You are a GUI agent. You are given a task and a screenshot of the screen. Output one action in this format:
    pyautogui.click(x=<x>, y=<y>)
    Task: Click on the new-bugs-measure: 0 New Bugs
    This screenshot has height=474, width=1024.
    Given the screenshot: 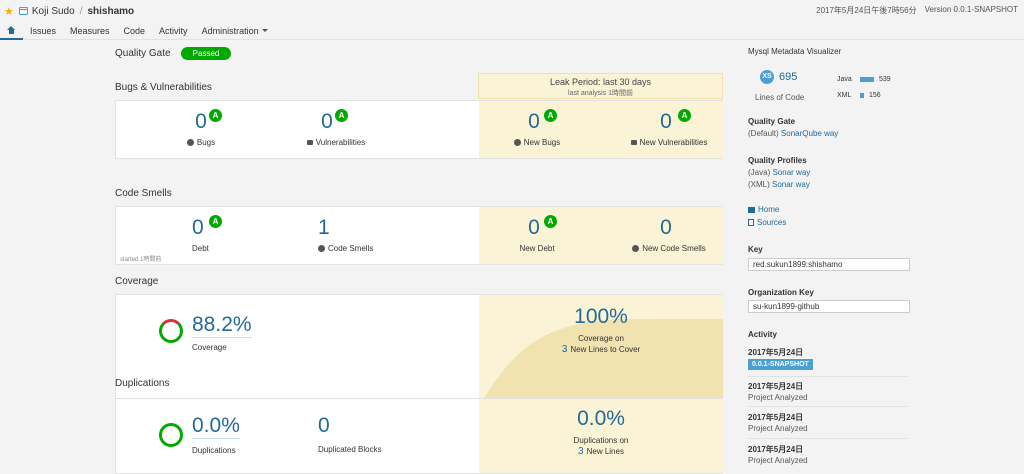 What is the action you would take?
    pyautogui.click(x=537, y=129)
    